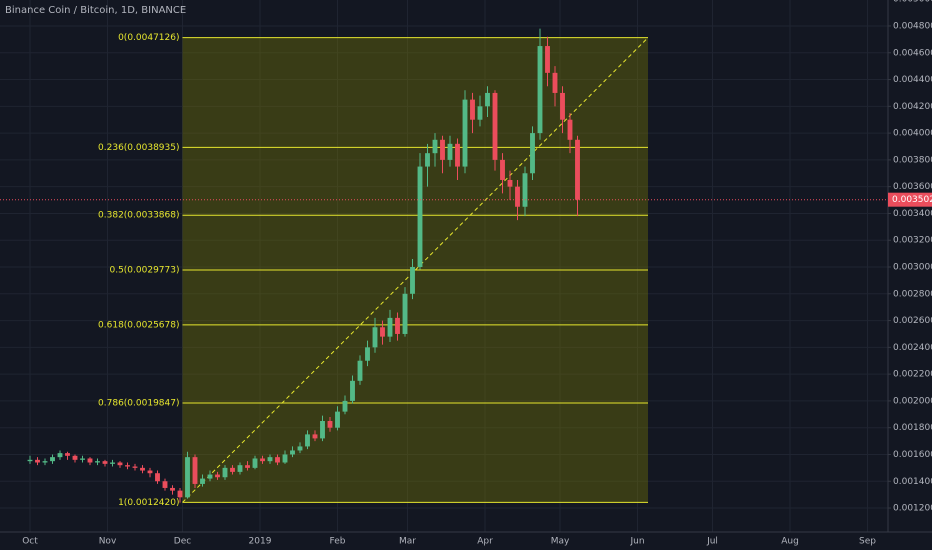 The image size is (932, 550). I want to click on y-tick-label: 0.0050000, so click(912, 2).